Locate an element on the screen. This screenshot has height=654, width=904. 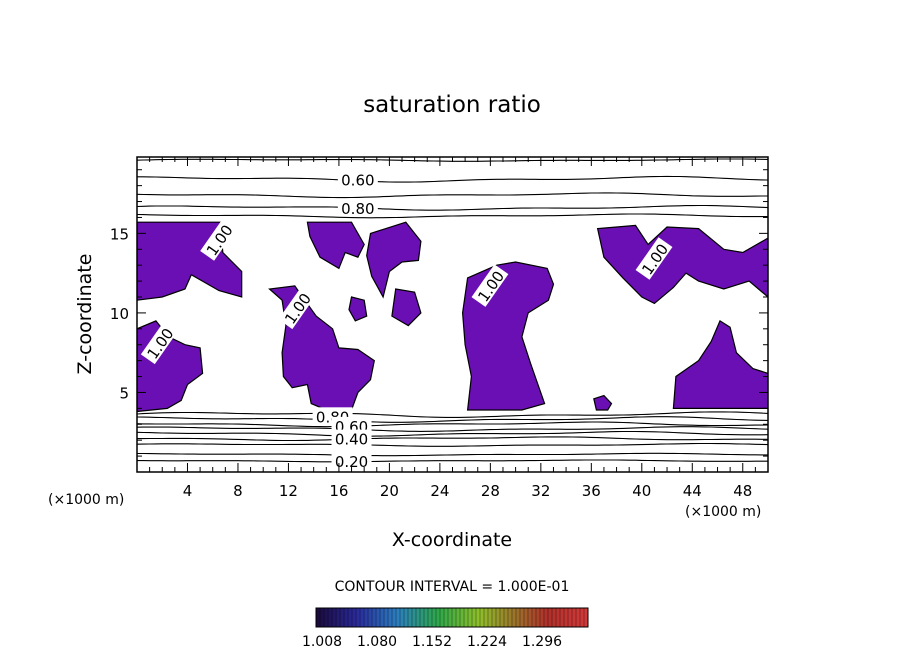
x-tick-label: 36 is located at coordinates (591, 491).